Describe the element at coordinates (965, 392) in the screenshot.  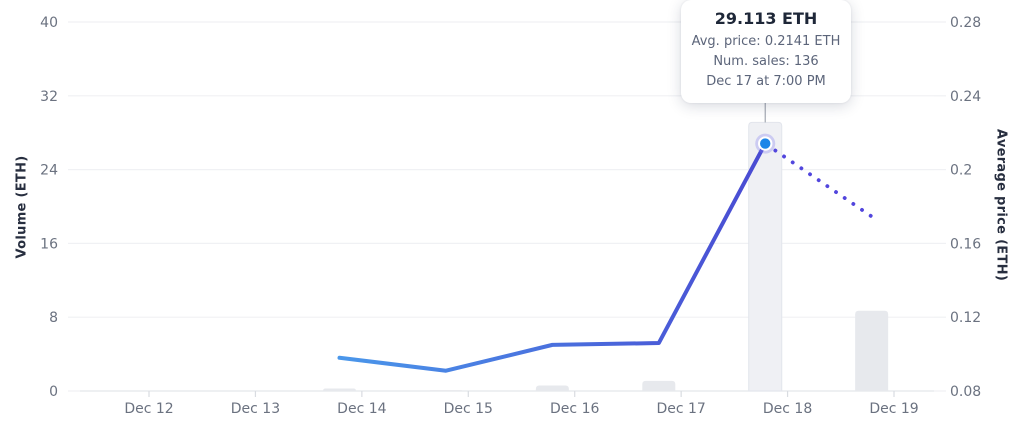
I see `right-axis-tick-label: 0.08` at that location.